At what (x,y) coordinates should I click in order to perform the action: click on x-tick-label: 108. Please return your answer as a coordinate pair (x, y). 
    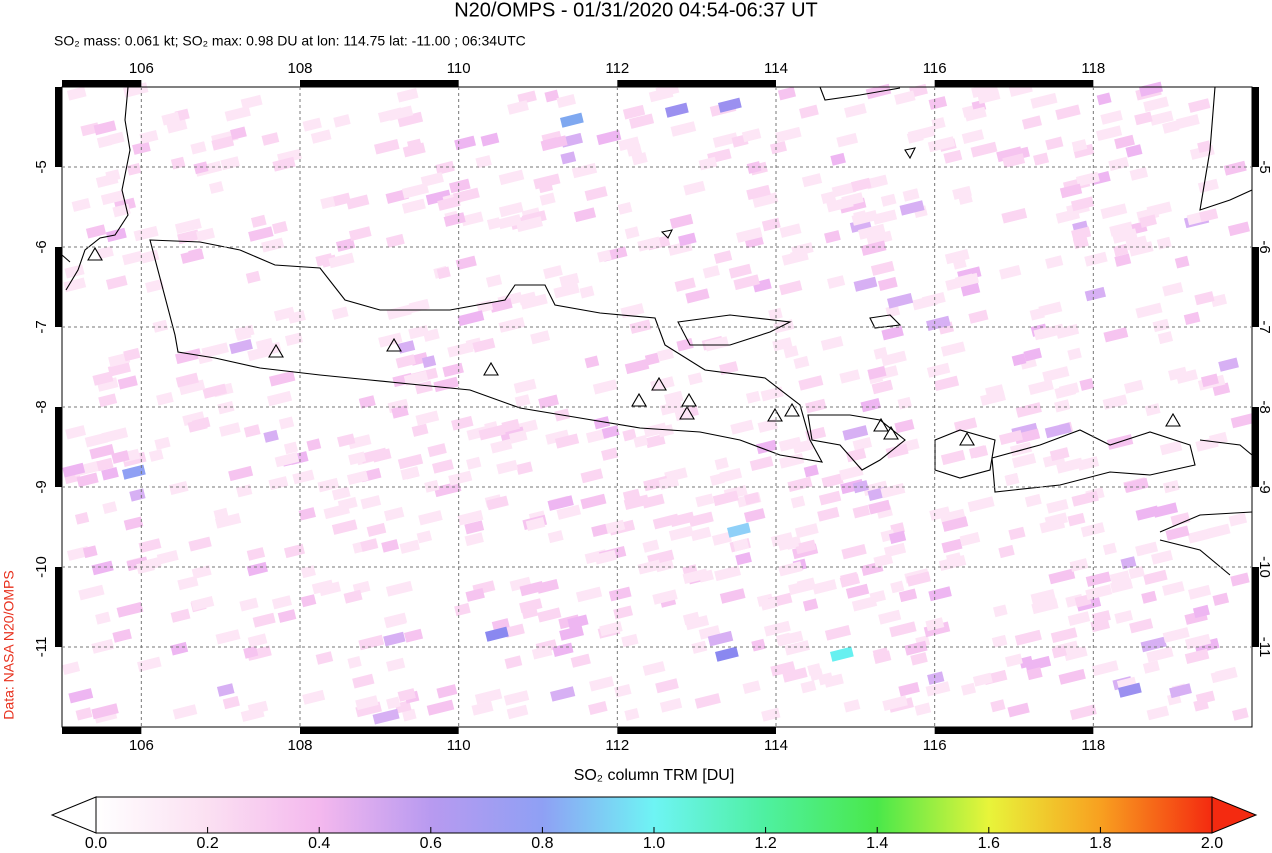
    Looking at the image, I should click on (299, 745).